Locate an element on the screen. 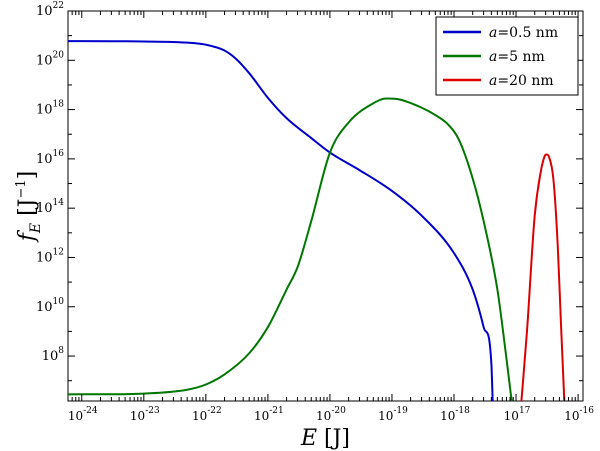  x-tick-label: 1017 is located at coordinates (517, 414).